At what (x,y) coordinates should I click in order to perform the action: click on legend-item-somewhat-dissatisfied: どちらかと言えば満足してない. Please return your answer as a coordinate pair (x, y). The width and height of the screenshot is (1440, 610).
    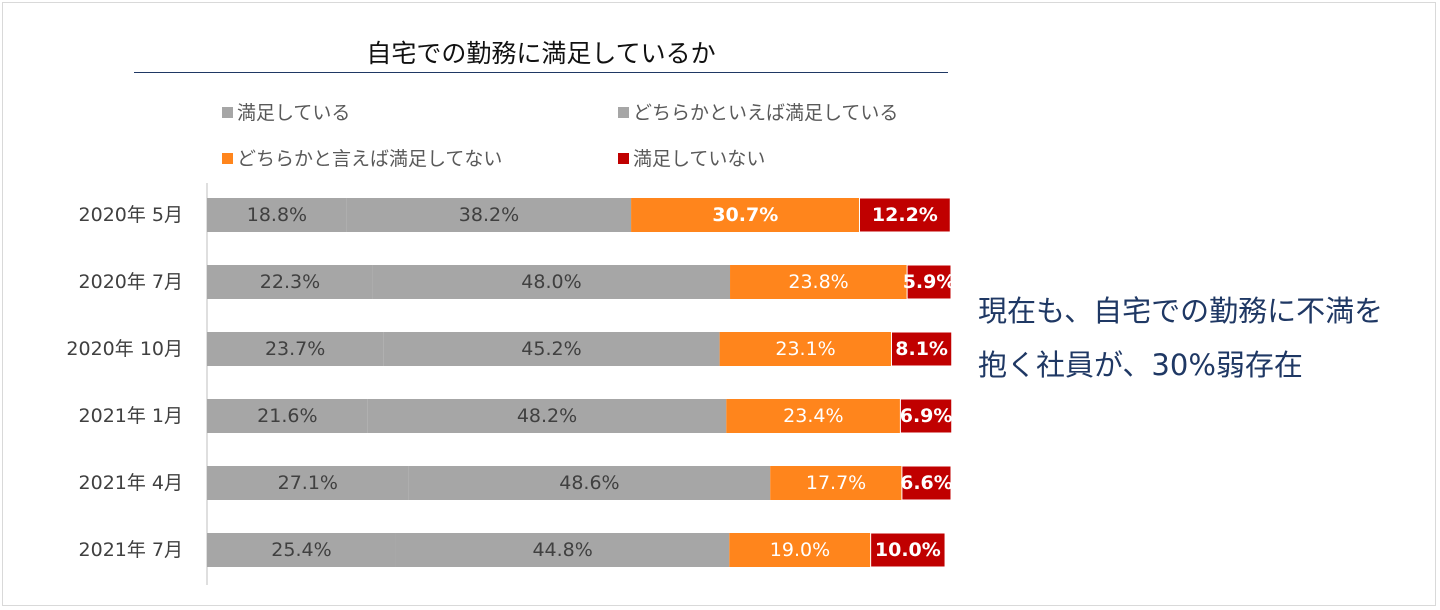
    Looking at the image, I should click on (362, 157).